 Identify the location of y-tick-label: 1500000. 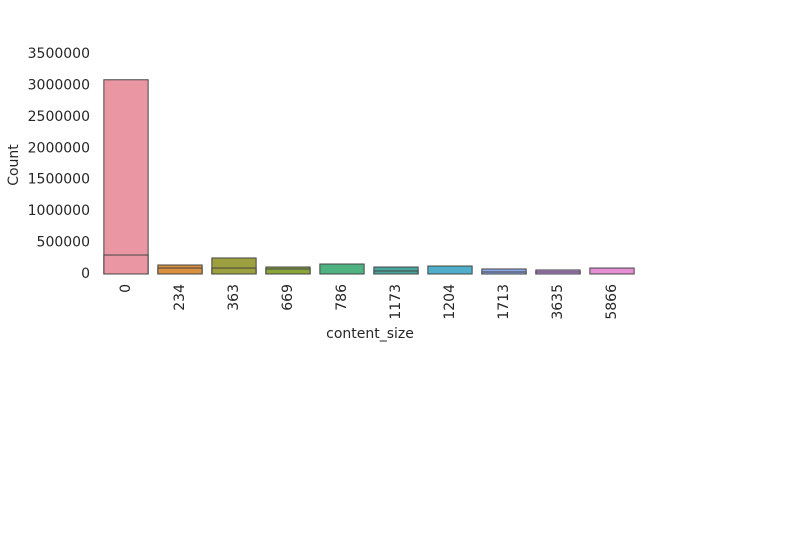
(59, 180).